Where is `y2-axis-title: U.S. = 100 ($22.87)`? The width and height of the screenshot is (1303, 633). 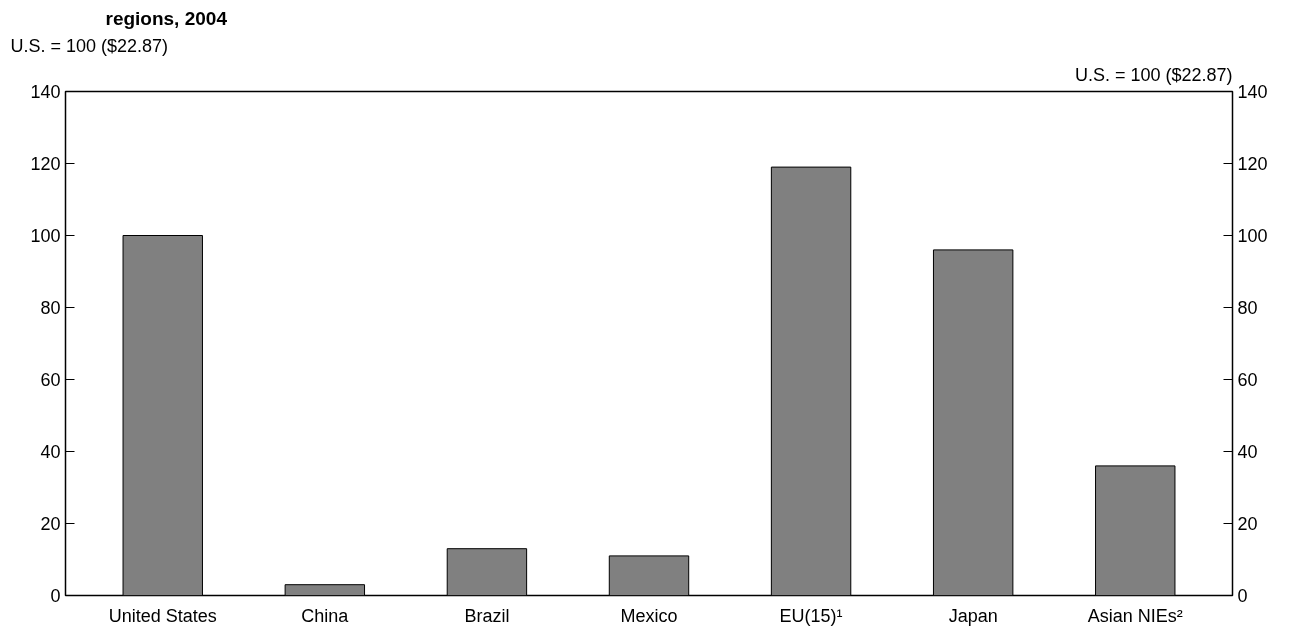
y2-axis-title: U.S. = 100 ($22.87) is located at coordinates (1153, 74).